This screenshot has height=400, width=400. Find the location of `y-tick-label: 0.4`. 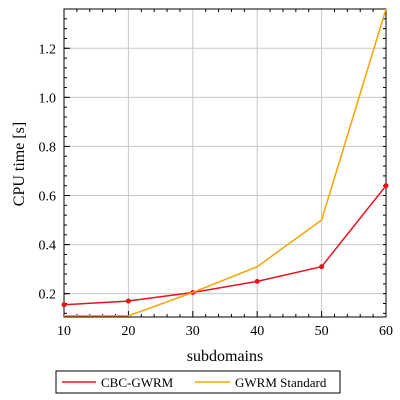

y-tick-label: 0.4 is located at coordinates (48, 246).